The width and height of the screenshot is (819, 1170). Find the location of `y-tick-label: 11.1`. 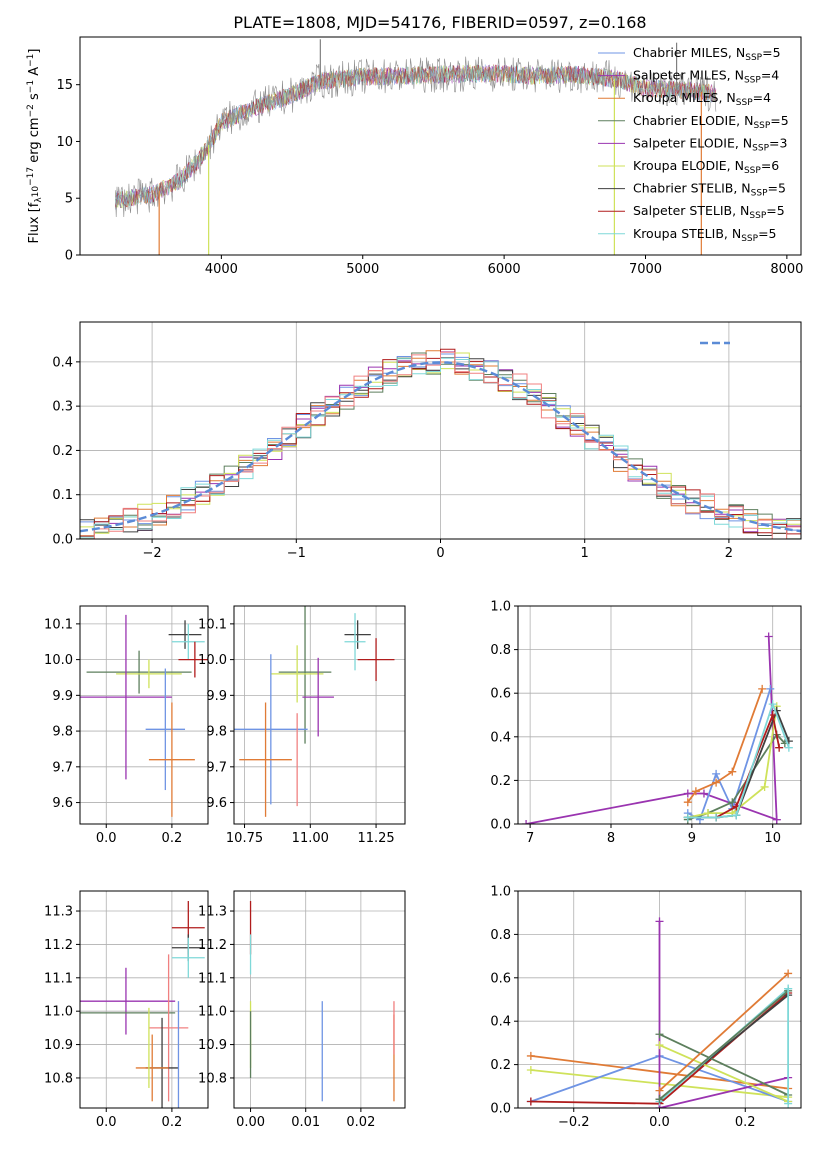

y-tick-label: 11.1 is located at coordinates (212, 978).